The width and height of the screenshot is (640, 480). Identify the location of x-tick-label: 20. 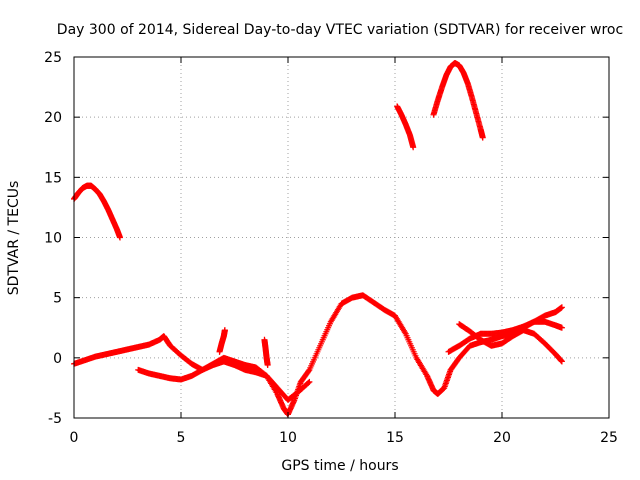
(502, 438).